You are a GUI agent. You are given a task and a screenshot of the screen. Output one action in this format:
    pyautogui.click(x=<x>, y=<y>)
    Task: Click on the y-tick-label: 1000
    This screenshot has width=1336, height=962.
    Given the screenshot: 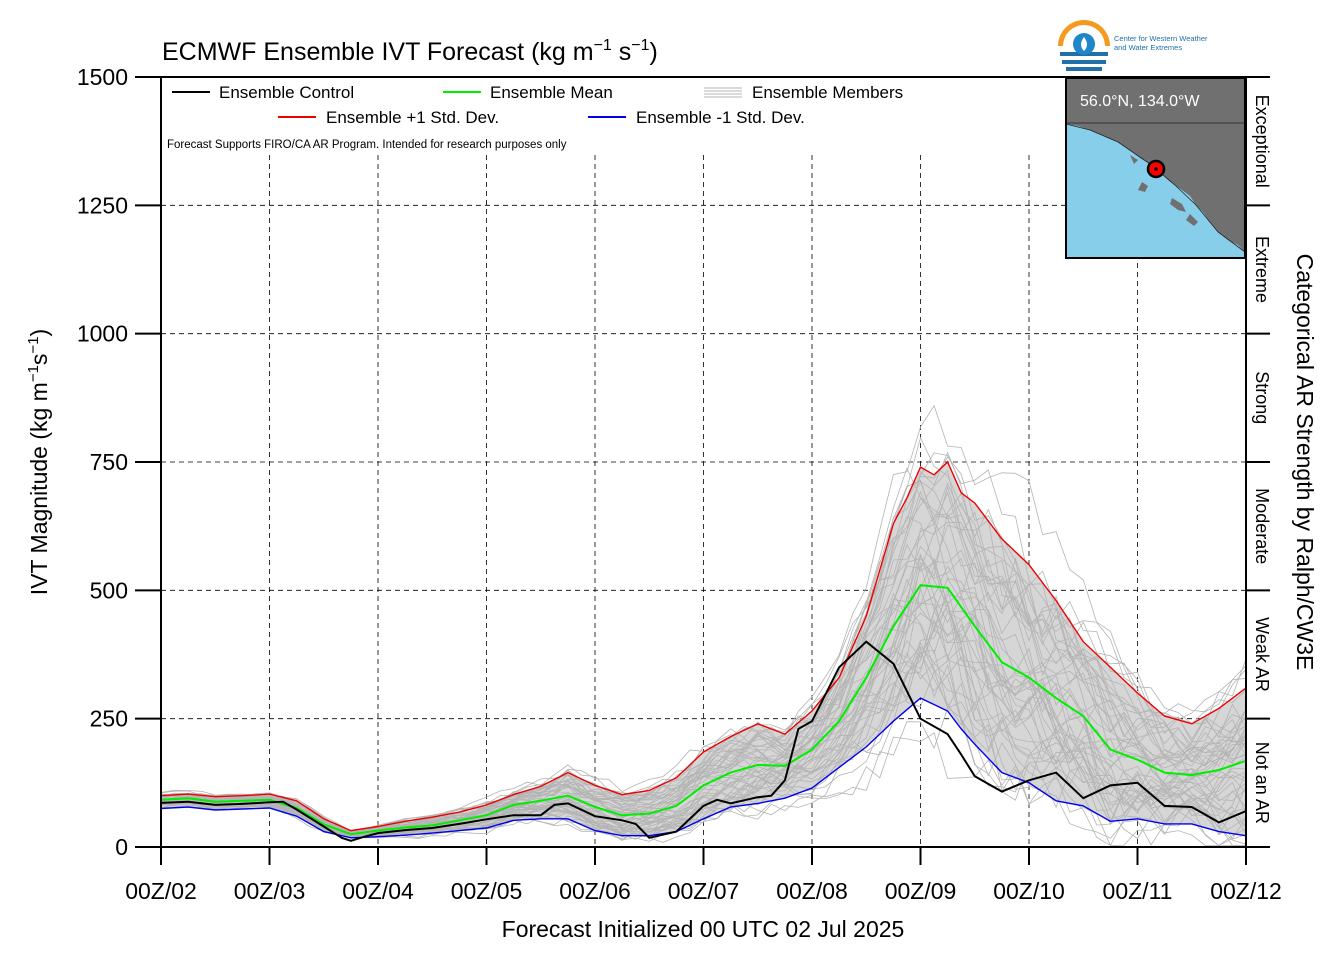 What is the action you would take?
    pyautogui.click(x=102, y=334)
    